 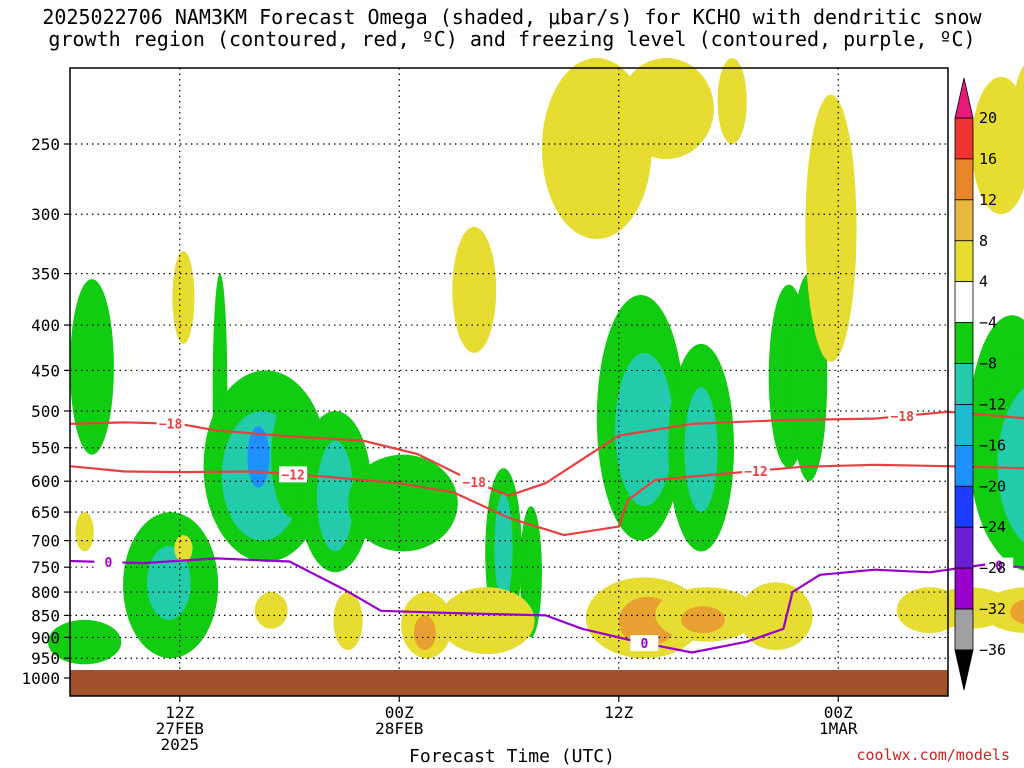 What do you see at coordinates (45, 592) in the screenshot?
I see `y-tick-label-800: 800` at bounding box center [45, 592].